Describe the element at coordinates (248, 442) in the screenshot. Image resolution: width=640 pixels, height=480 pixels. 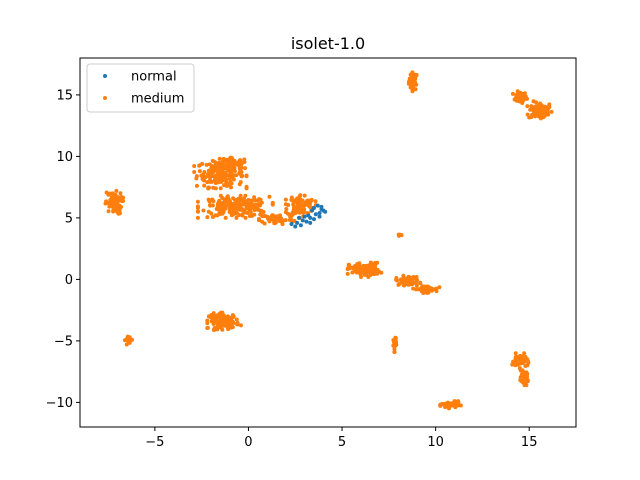
I see `x-tick-label: 0` at that location.